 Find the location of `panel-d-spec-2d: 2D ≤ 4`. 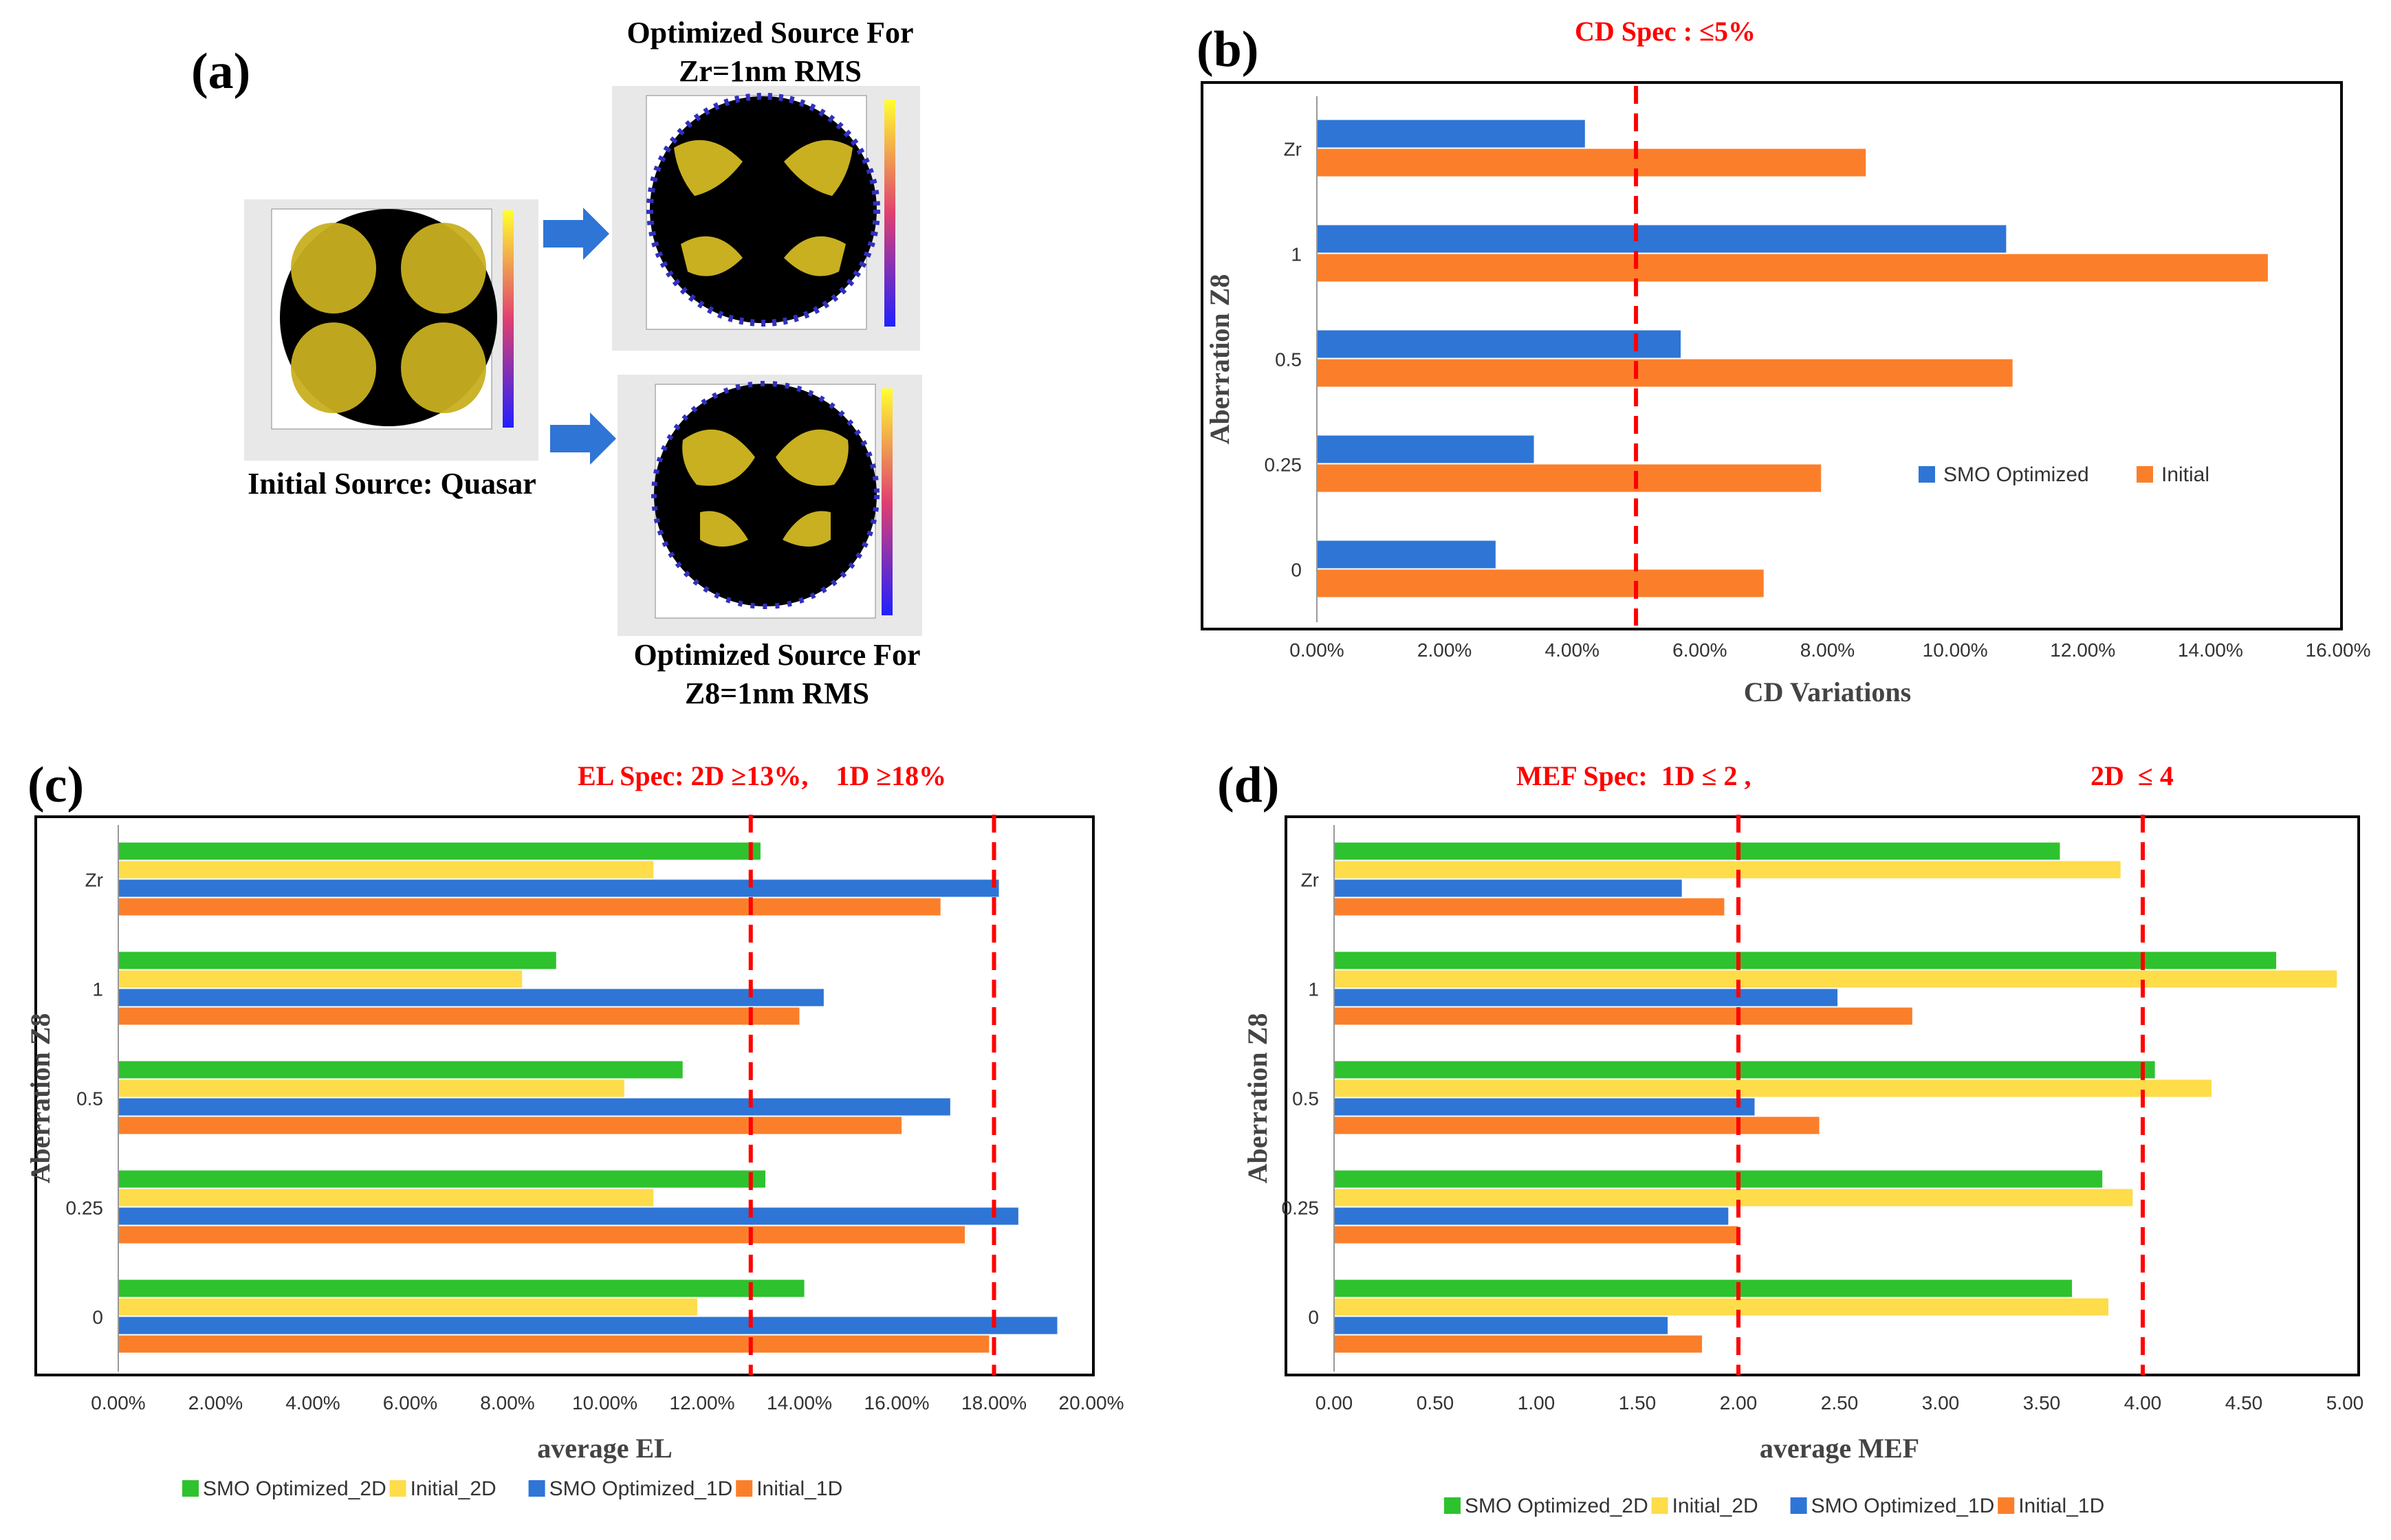

panel-d-spec-2d: 2D ≤ 4 is located at coordinates (2132, 775).